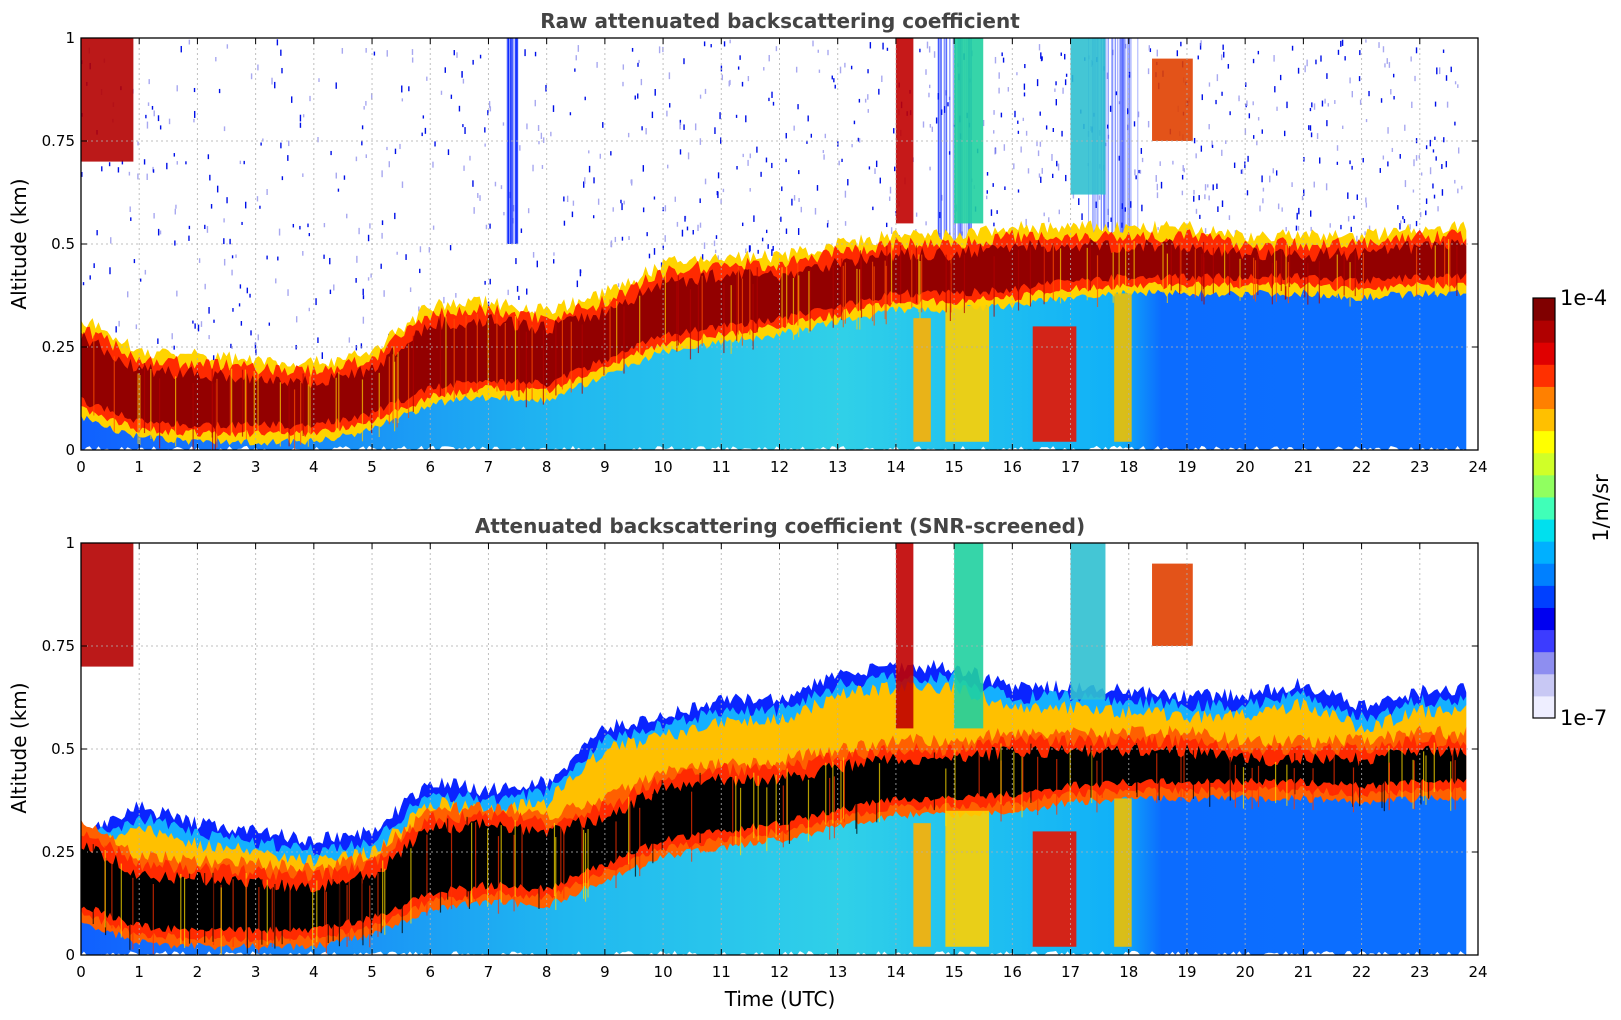 This screenshot has width=1621, height=1020. Describe the element at coordinates (605, 467) in the screenshot. I see `x-tick-label: 9` at that location.